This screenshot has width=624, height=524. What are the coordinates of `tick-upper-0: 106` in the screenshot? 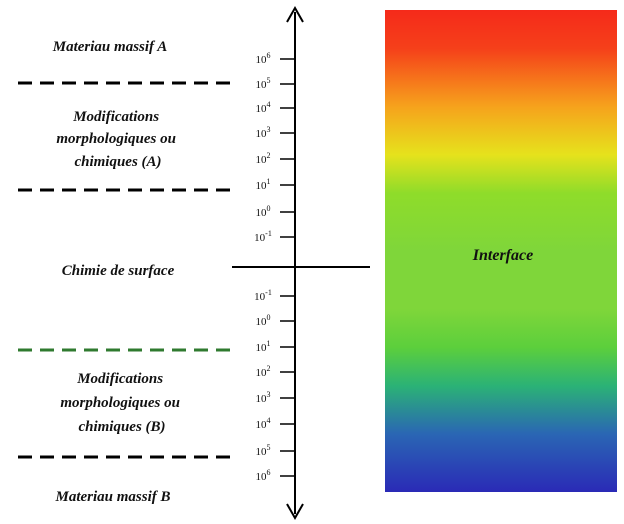 It's located at (275, 58).